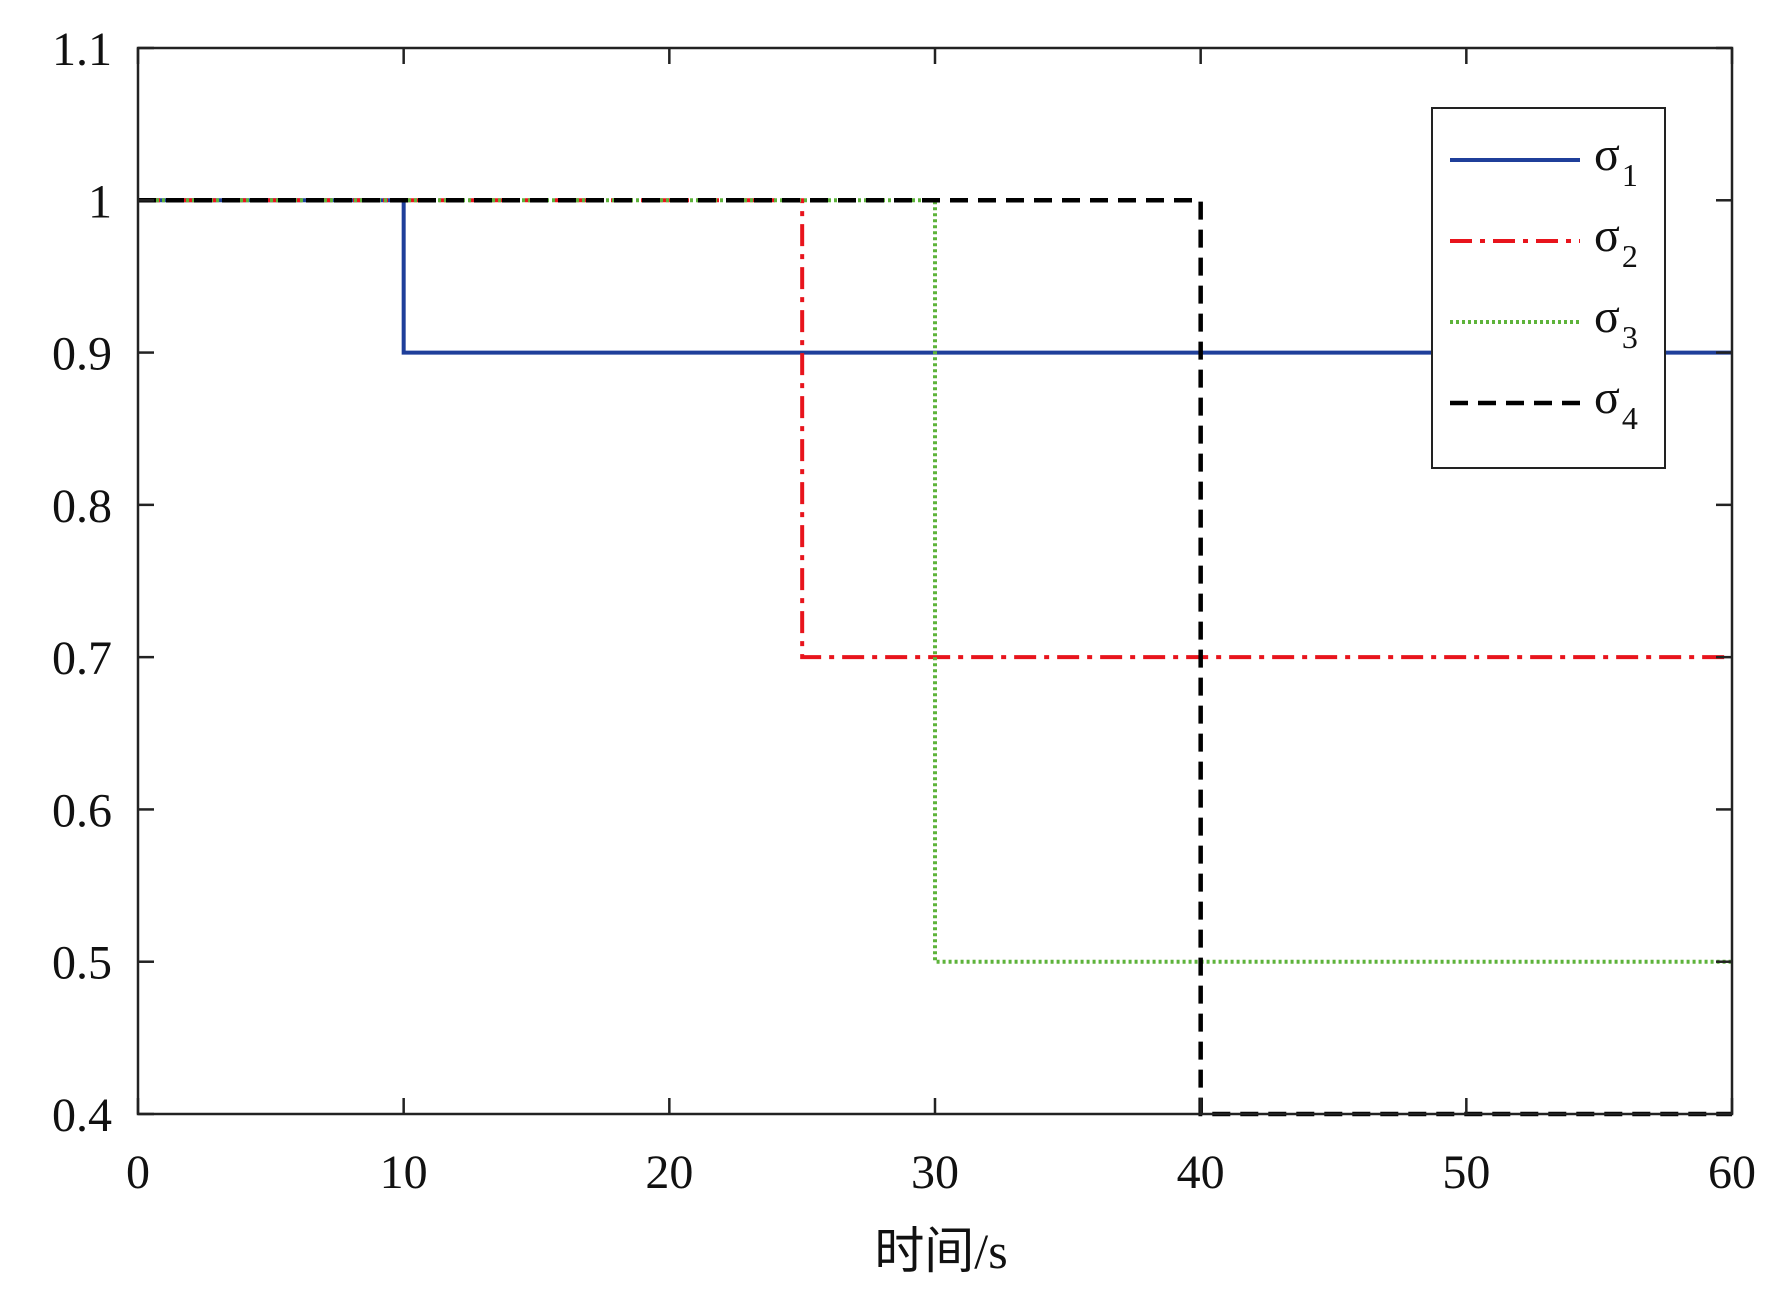  I want to click on x-tick-label: 10, so click(404, 1172).